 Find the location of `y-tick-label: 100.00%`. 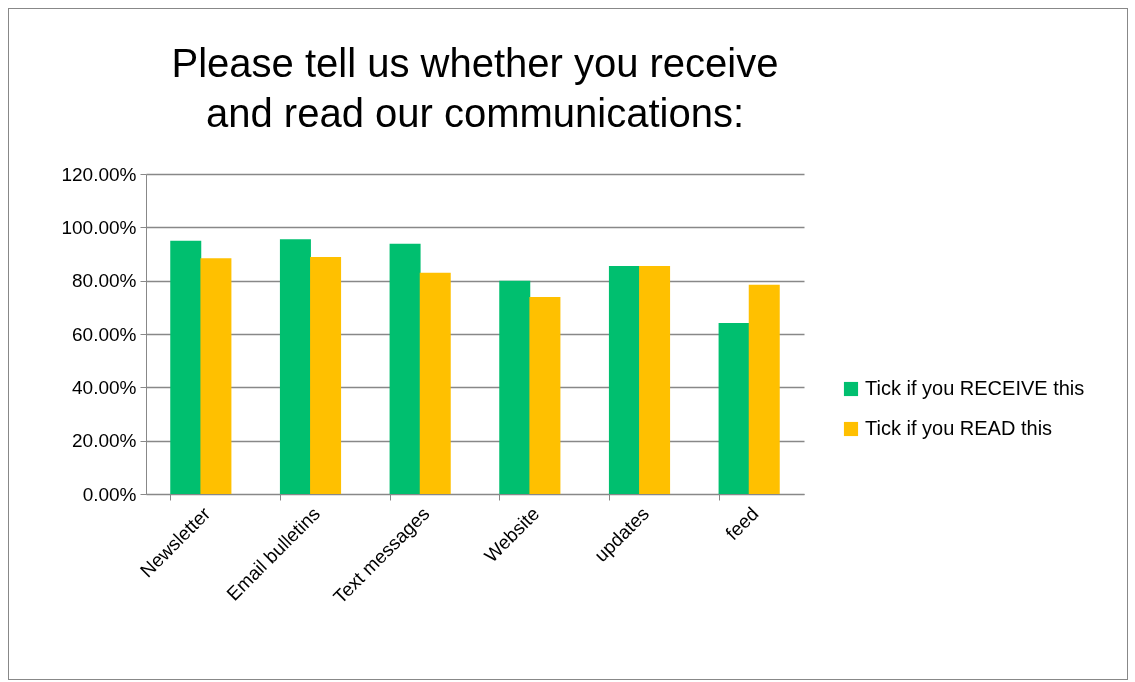

y-tick-label: 100.00% is located at coordinates (99, 227).